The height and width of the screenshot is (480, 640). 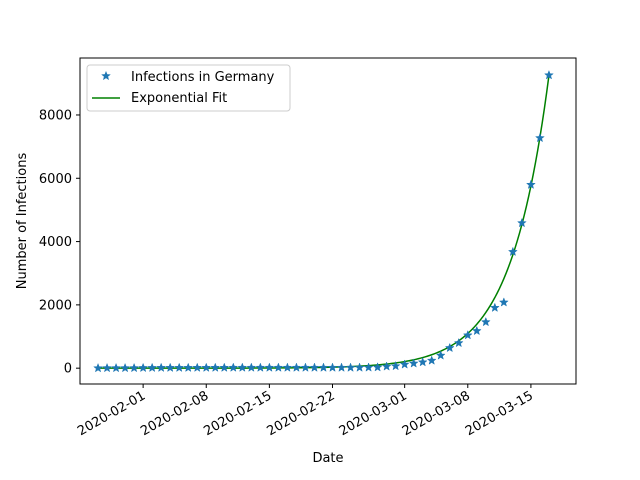 I want to click on y-tick-label: 2000, so click(x=55, y=305).